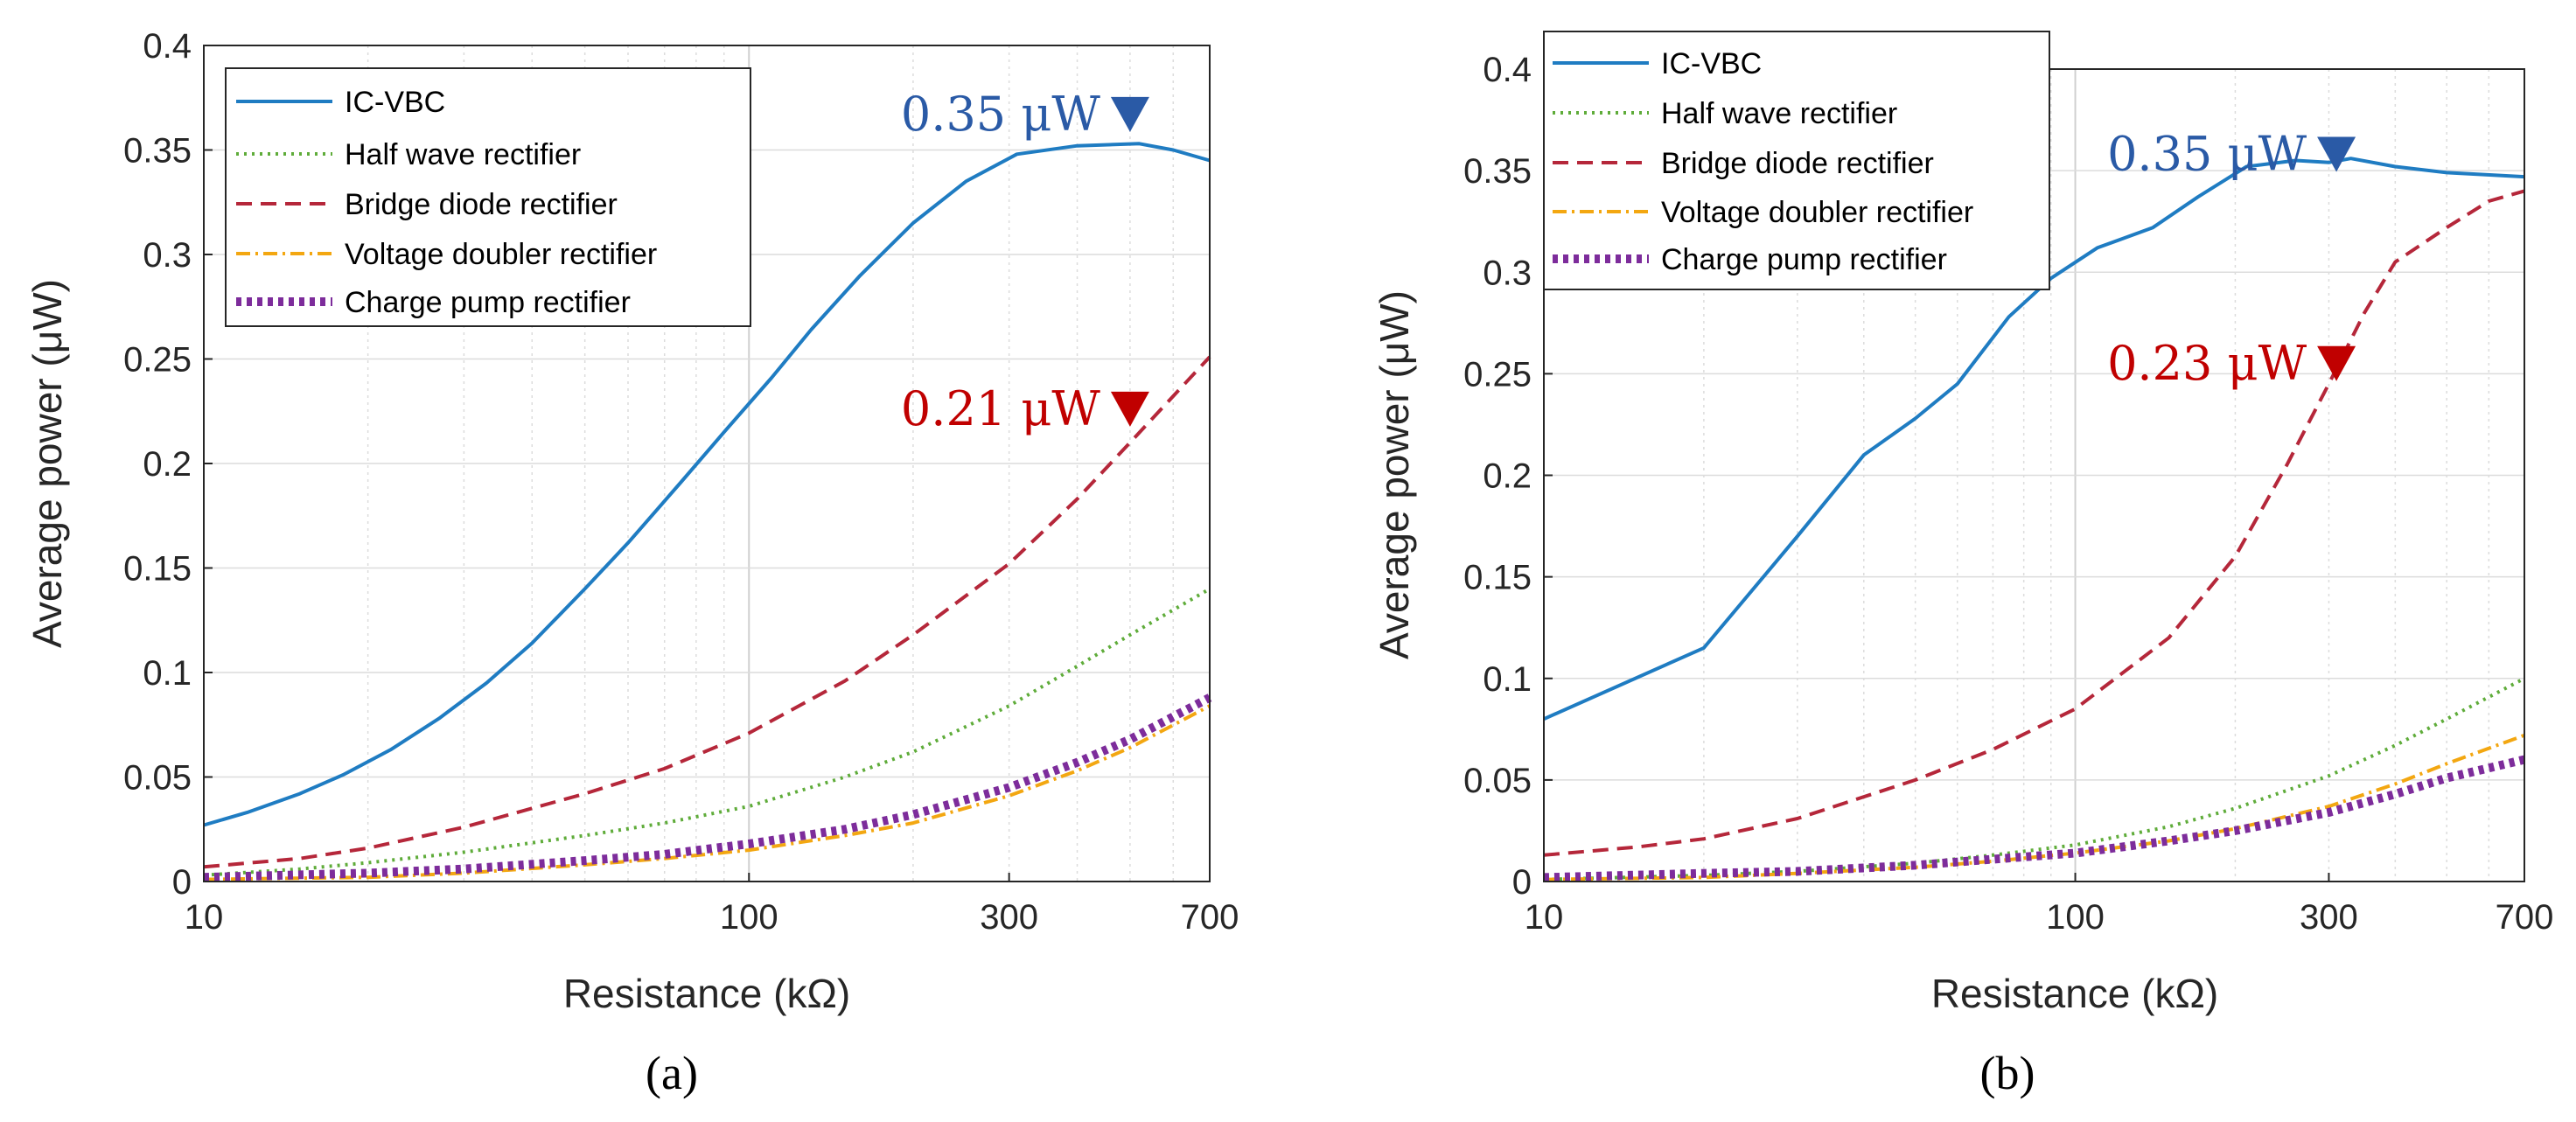 Image resolution: width=2576 pixels, height=1122 pixels. I want to click on legend-label-ic-vbc-b: IC-VBC, so click(1711, 63).